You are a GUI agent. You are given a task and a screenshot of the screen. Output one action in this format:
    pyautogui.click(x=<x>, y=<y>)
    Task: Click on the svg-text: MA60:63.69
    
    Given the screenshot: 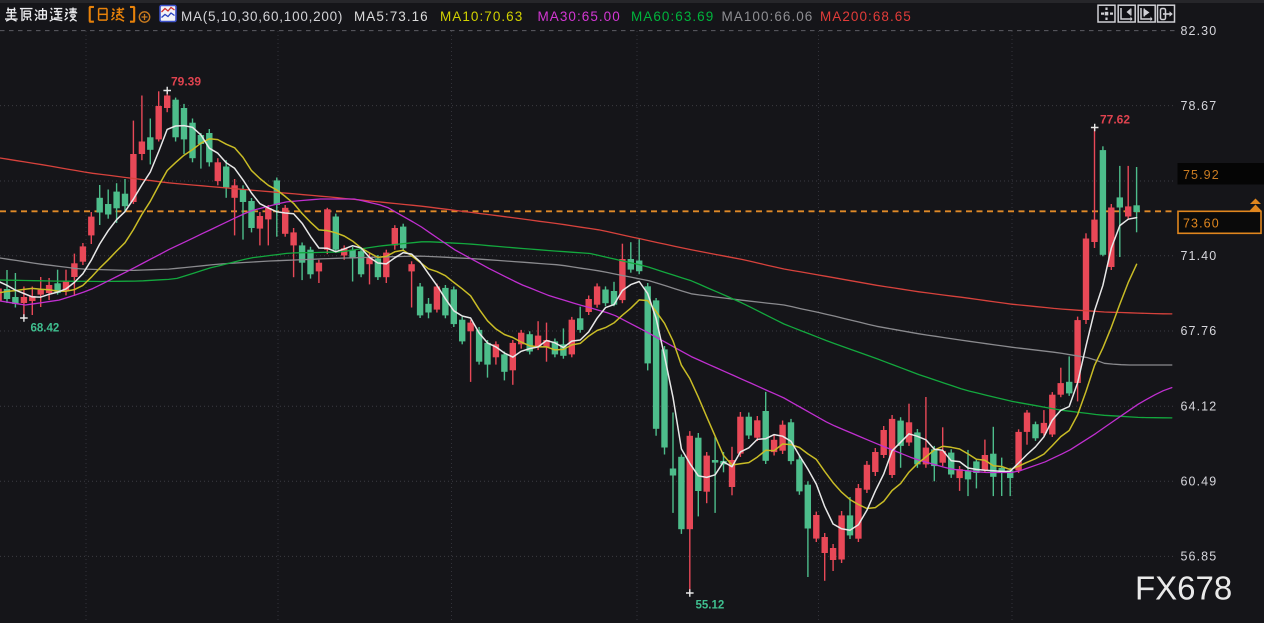 What is the action you would take?
    pyautogui.click(x=672, y=16)
    